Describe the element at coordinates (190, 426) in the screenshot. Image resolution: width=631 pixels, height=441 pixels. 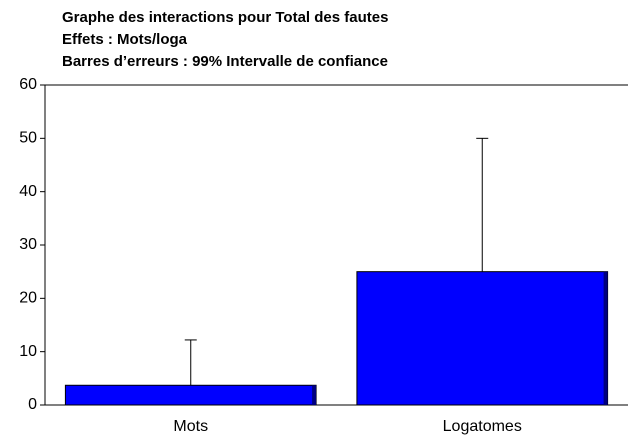
I see `x-tick-label: Mots` at that location.